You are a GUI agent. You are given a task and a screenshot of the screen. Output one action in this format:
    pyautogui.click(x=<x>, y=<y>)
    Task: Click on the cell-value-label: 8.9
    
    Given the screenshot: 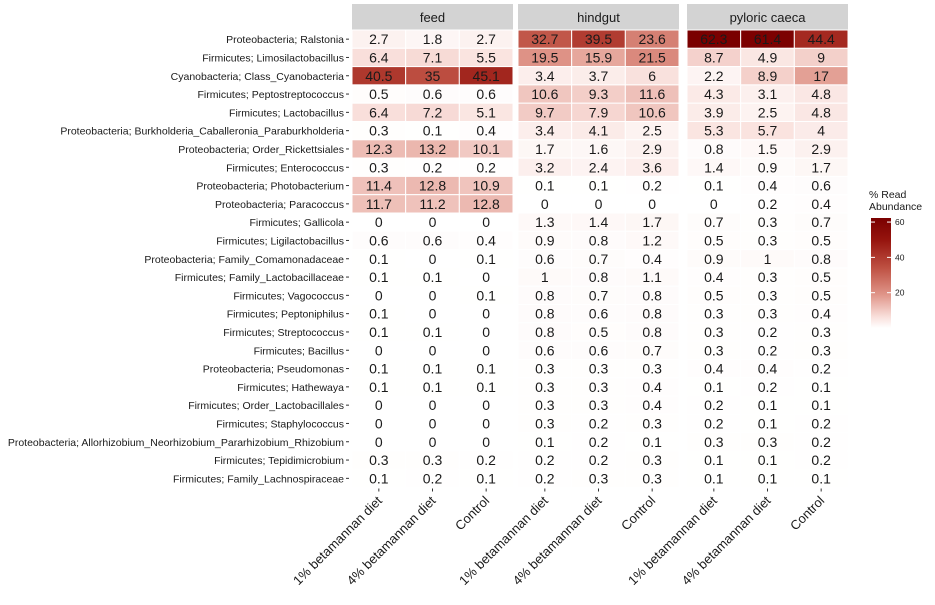 What is the action you would take?
    pyautogui.click(x=768, y=76)
    